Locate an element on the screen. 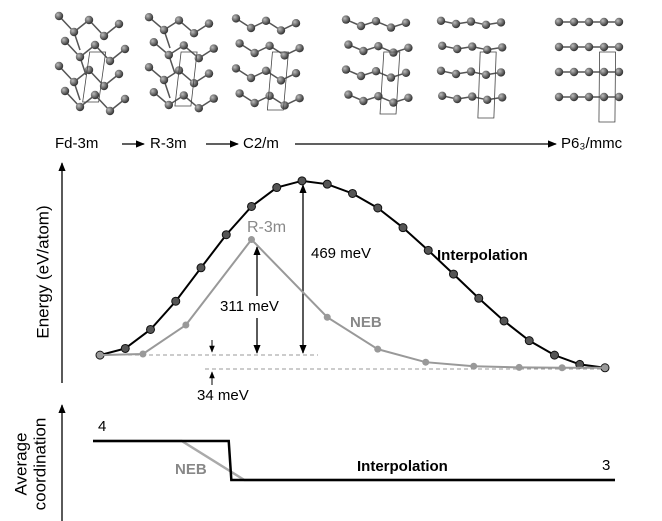 The height and width of the screenshot is (521, 662). level-label: 3 is located at coordinates (606, 465).